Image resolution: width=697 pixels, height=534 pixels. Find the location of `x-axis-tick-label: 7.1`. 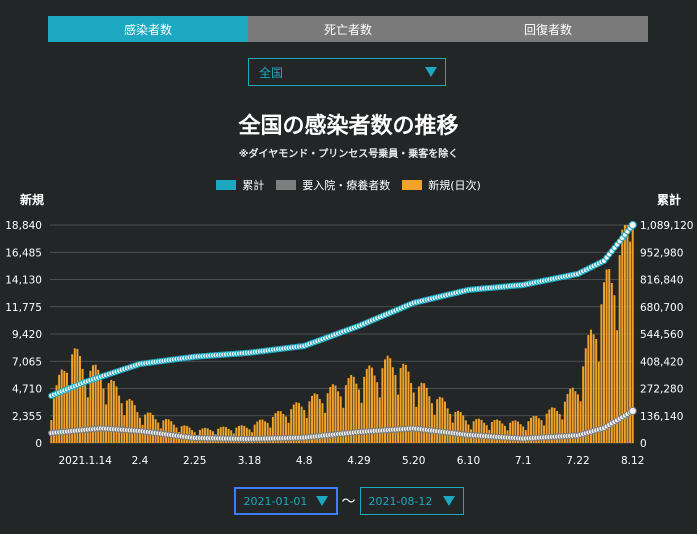

x-axis-tick-label: 7.1 is located at coordinates (523, 461).